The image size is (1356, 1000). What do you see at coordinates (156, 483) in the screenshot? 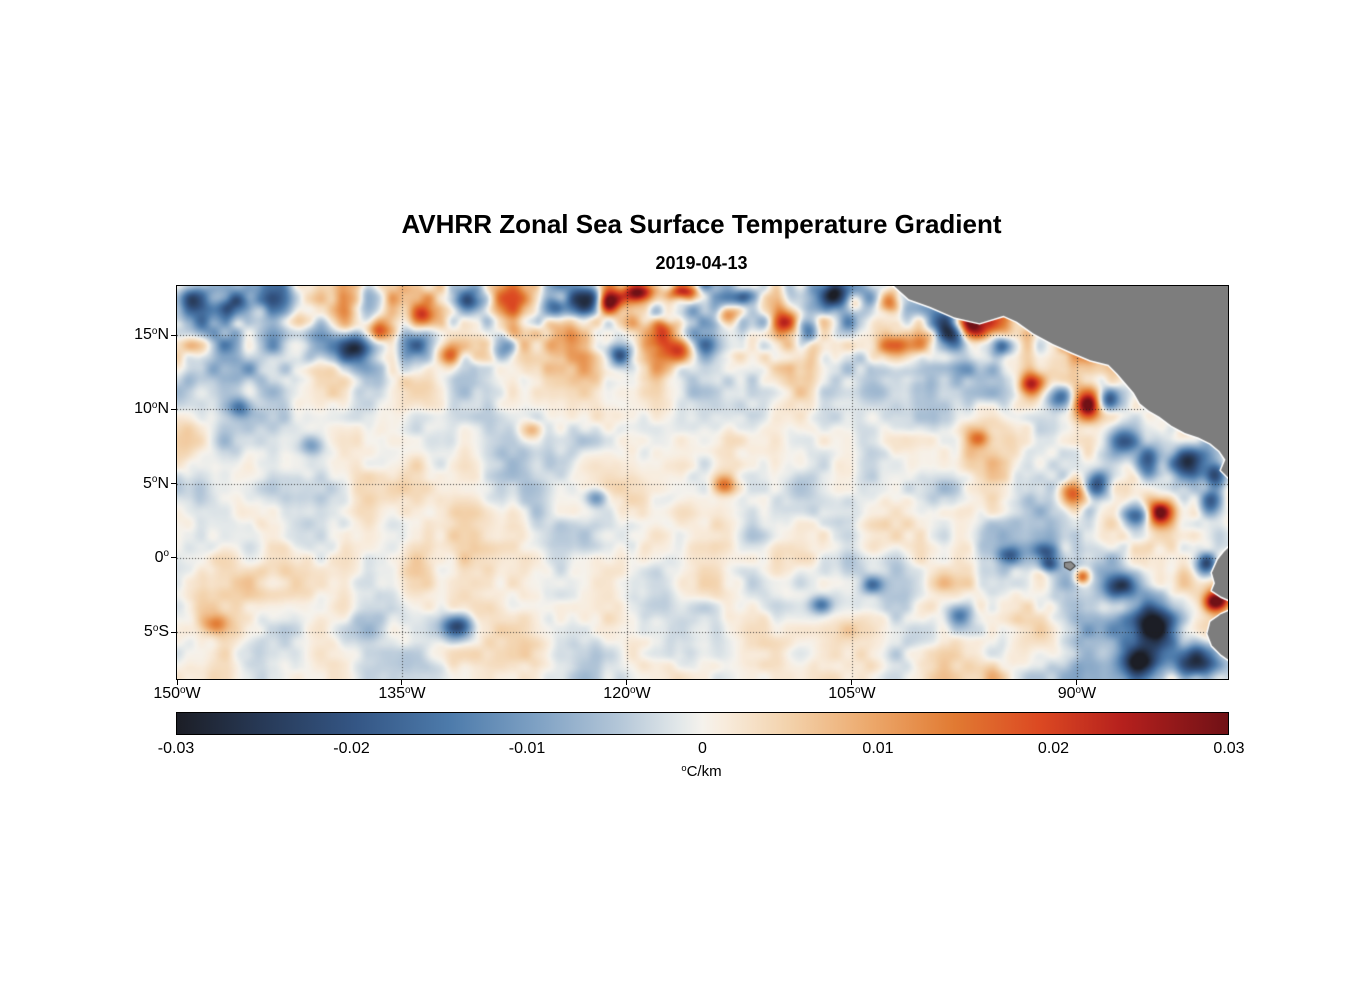
I see `y-tick-label: 5oN` at bounding box center [156, 483].